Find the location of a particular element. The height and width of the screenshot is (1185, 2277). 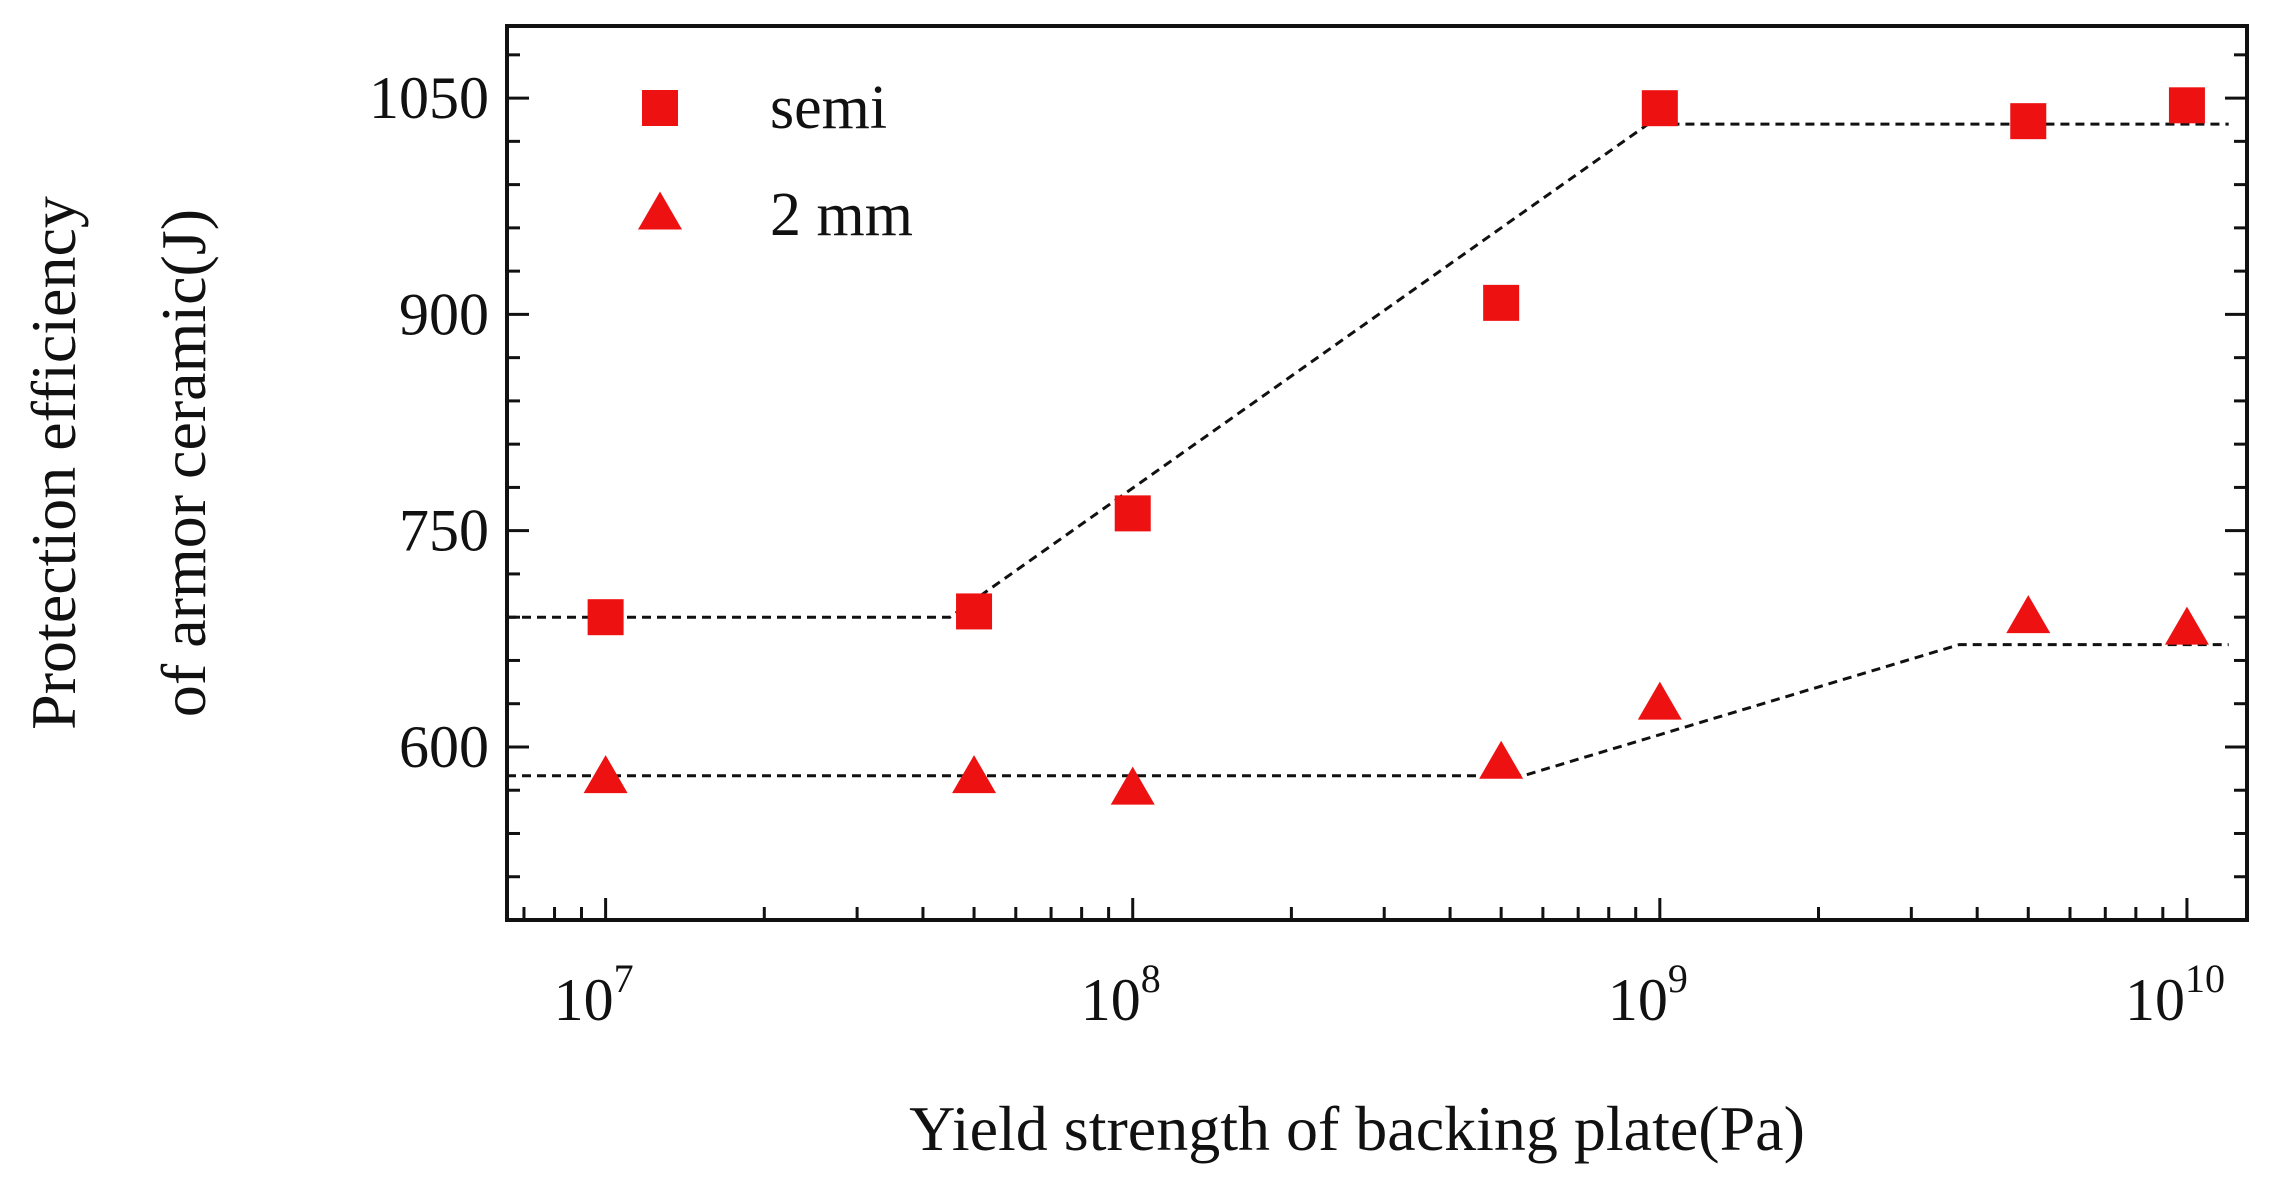

legend-marker-2mm is located at coordinates (660, 210).